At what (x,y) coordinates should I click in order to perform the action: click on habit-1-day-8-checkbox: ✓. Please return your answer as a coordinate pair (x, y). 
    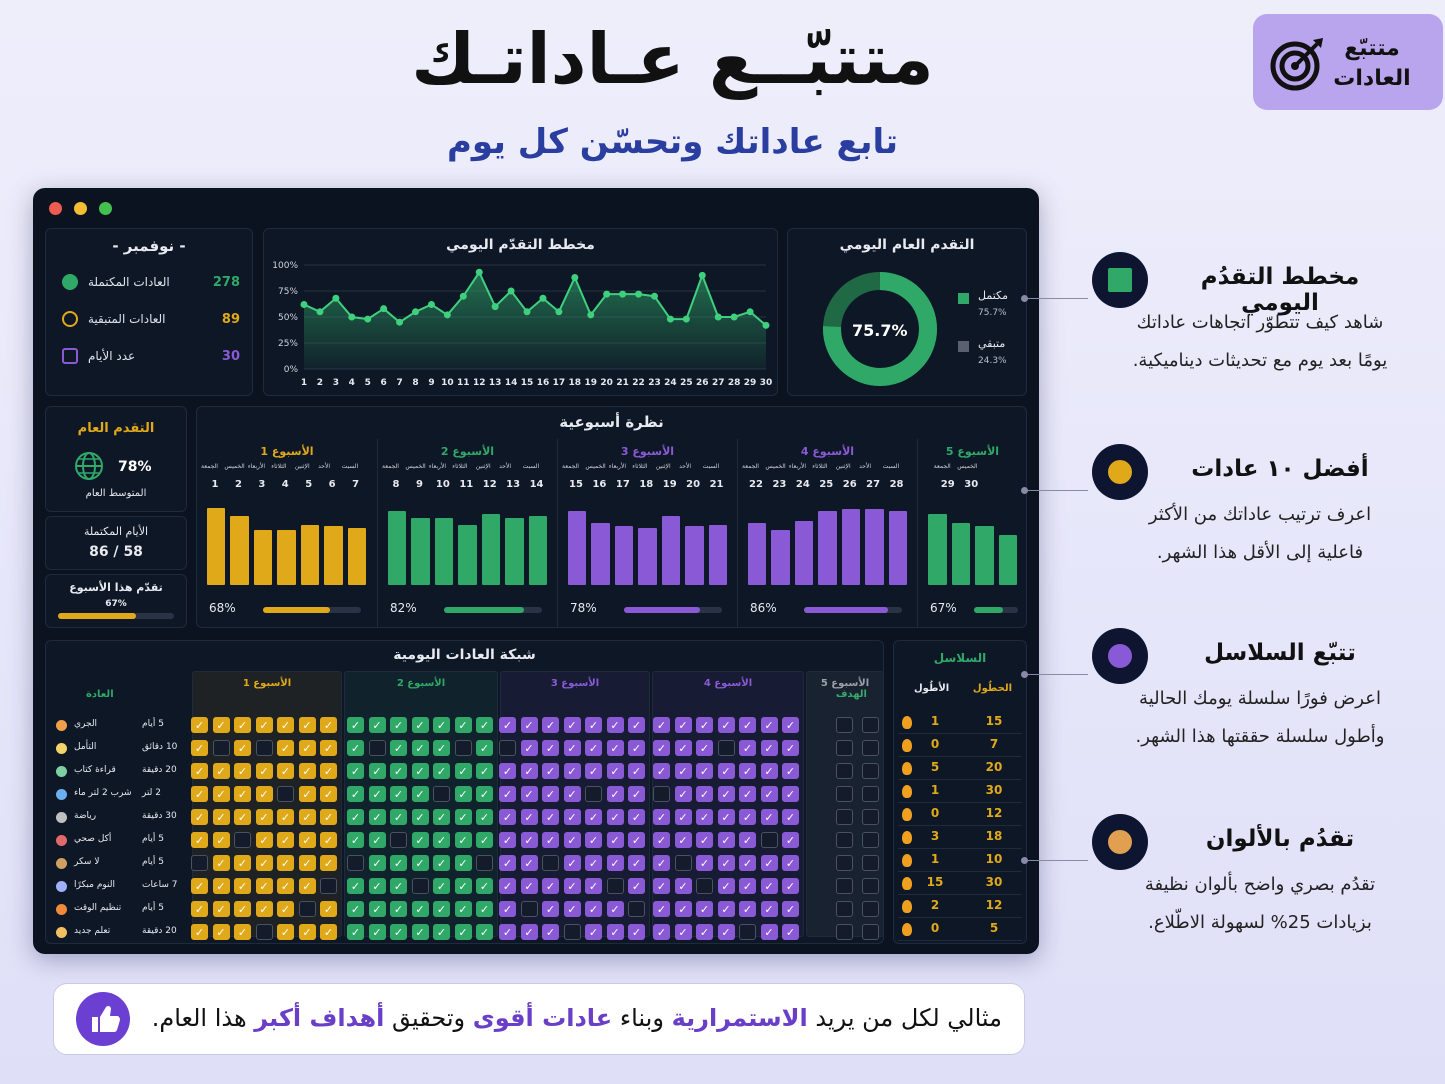
    Looking at the image, I should click on (484, 748).